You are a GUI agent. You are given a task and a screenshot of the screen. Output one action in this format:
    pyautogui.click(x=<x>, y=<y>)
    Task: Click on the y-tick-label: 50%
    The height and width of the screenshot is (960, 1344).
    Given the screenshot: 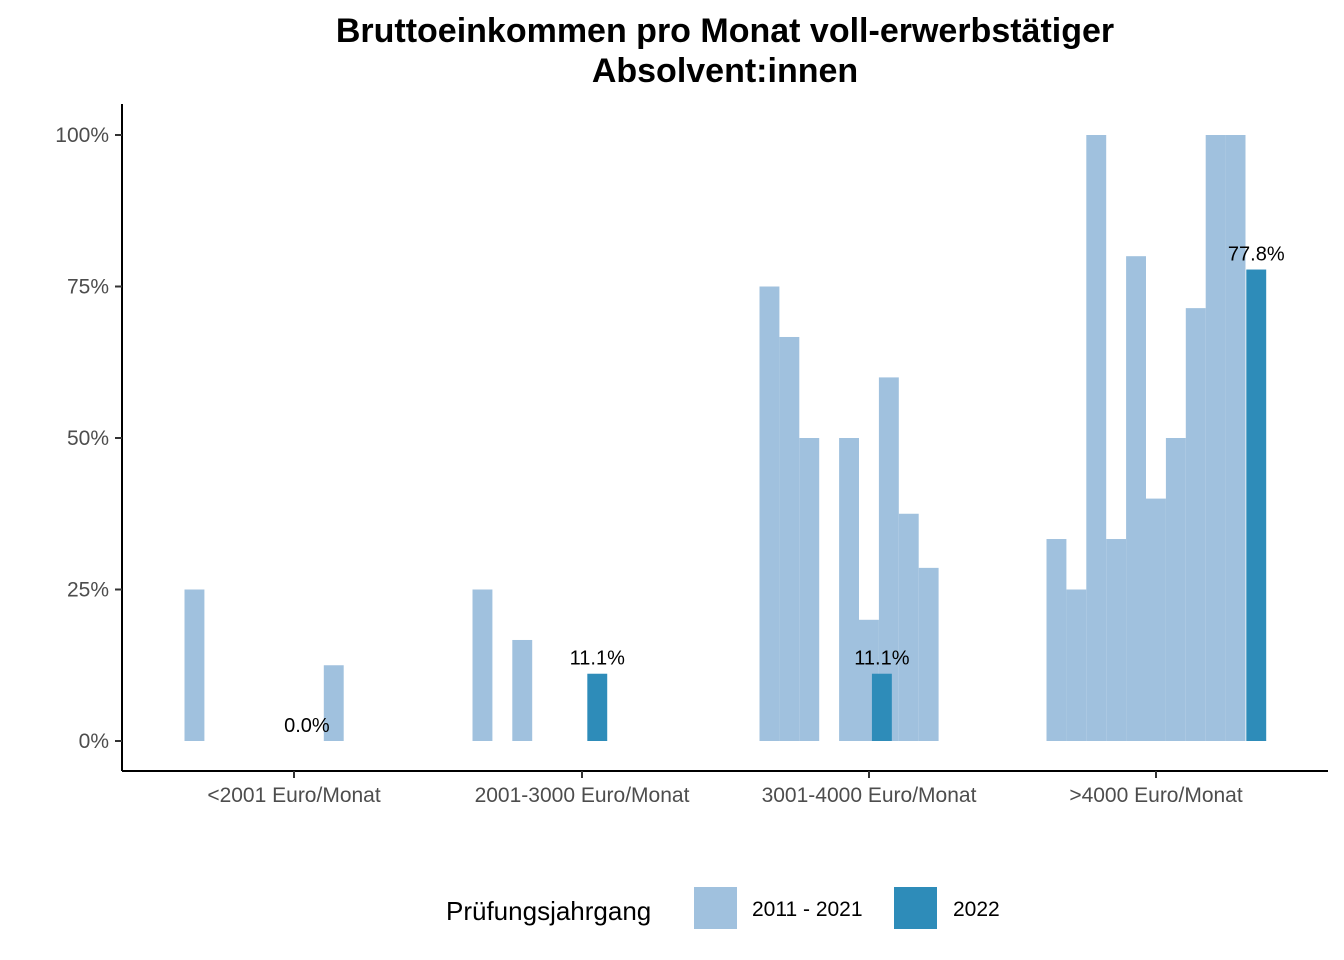 What is the action you would take?
    pyautogui.click(x=88, y=438)
    